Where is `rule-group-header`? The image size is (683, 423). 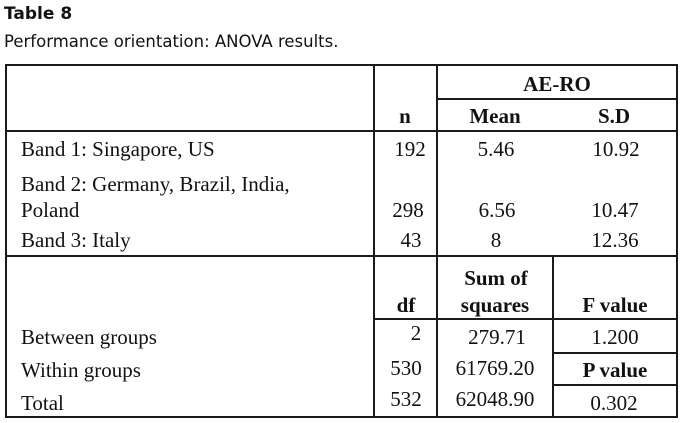
rule-group-header is located at coordinates (557, 99).